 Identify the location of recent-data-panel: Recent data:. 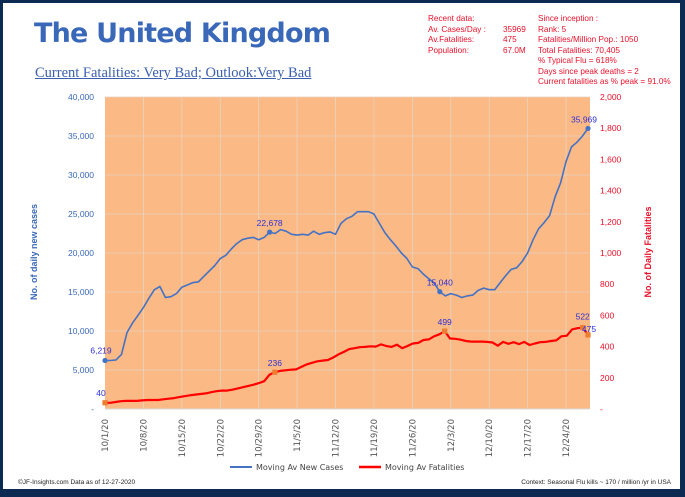
(451, 19).